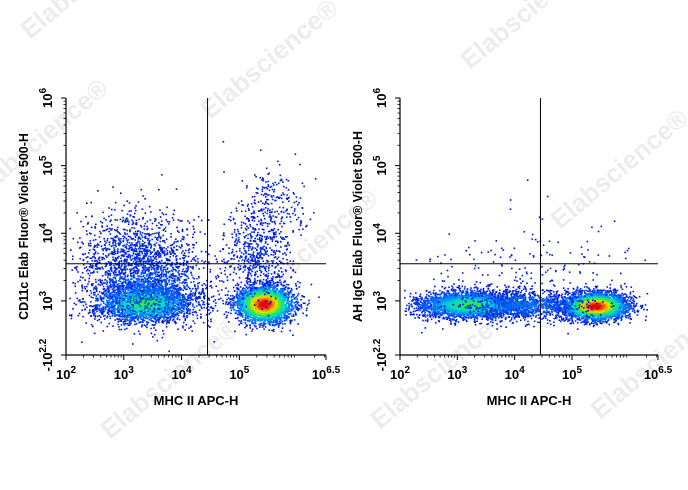 This screenshot has width=688, height=490. Describe the element at coordinates (529, 37) in the screenshot. I see `watermark-text: Elabscience®` at that location.